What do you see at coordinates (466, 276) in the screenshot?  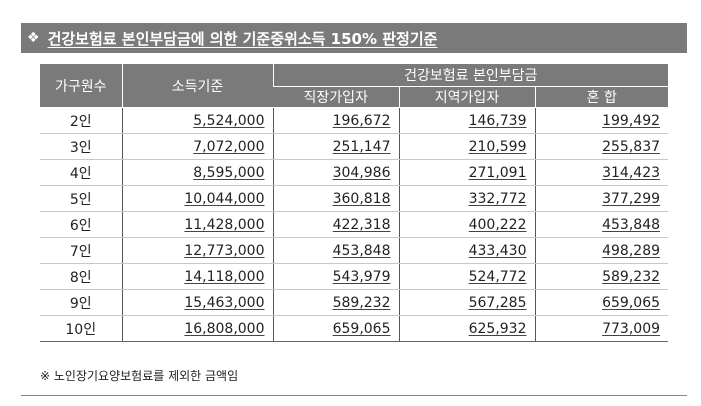 I see `cell-regional: 524,772` at bounding box center [466, 276].